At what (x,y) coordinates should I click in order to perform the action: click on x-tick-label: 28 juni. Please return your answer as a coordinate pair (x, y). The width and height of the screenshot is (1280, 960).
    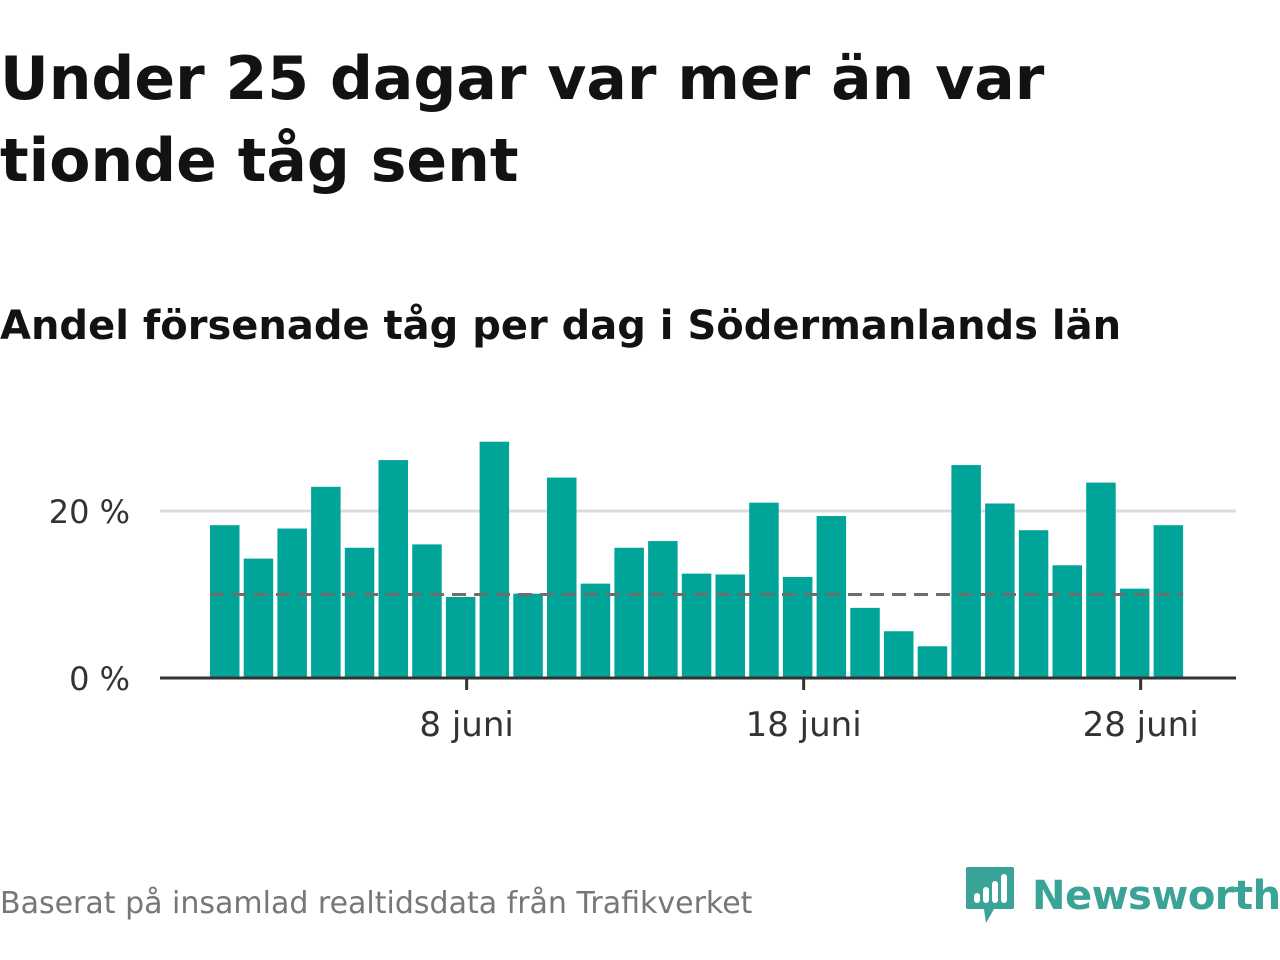
    Looking at the image, I should click on (1141, 725).